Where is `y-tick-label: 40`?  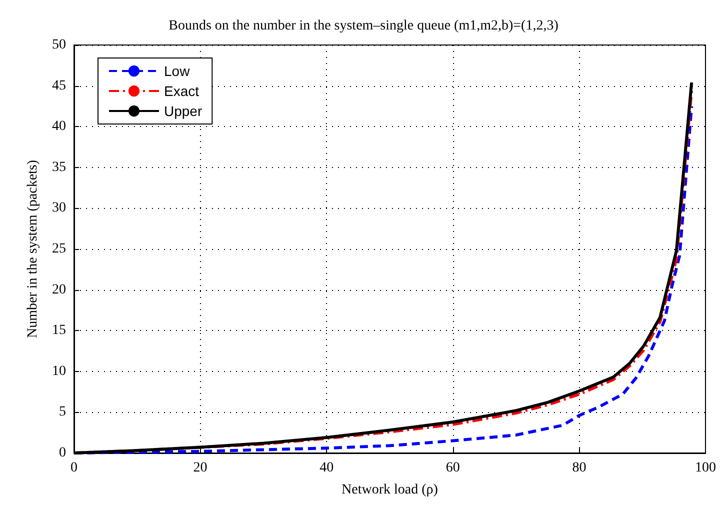
y-tick-label: 40 is located at coordinates (59, 126).